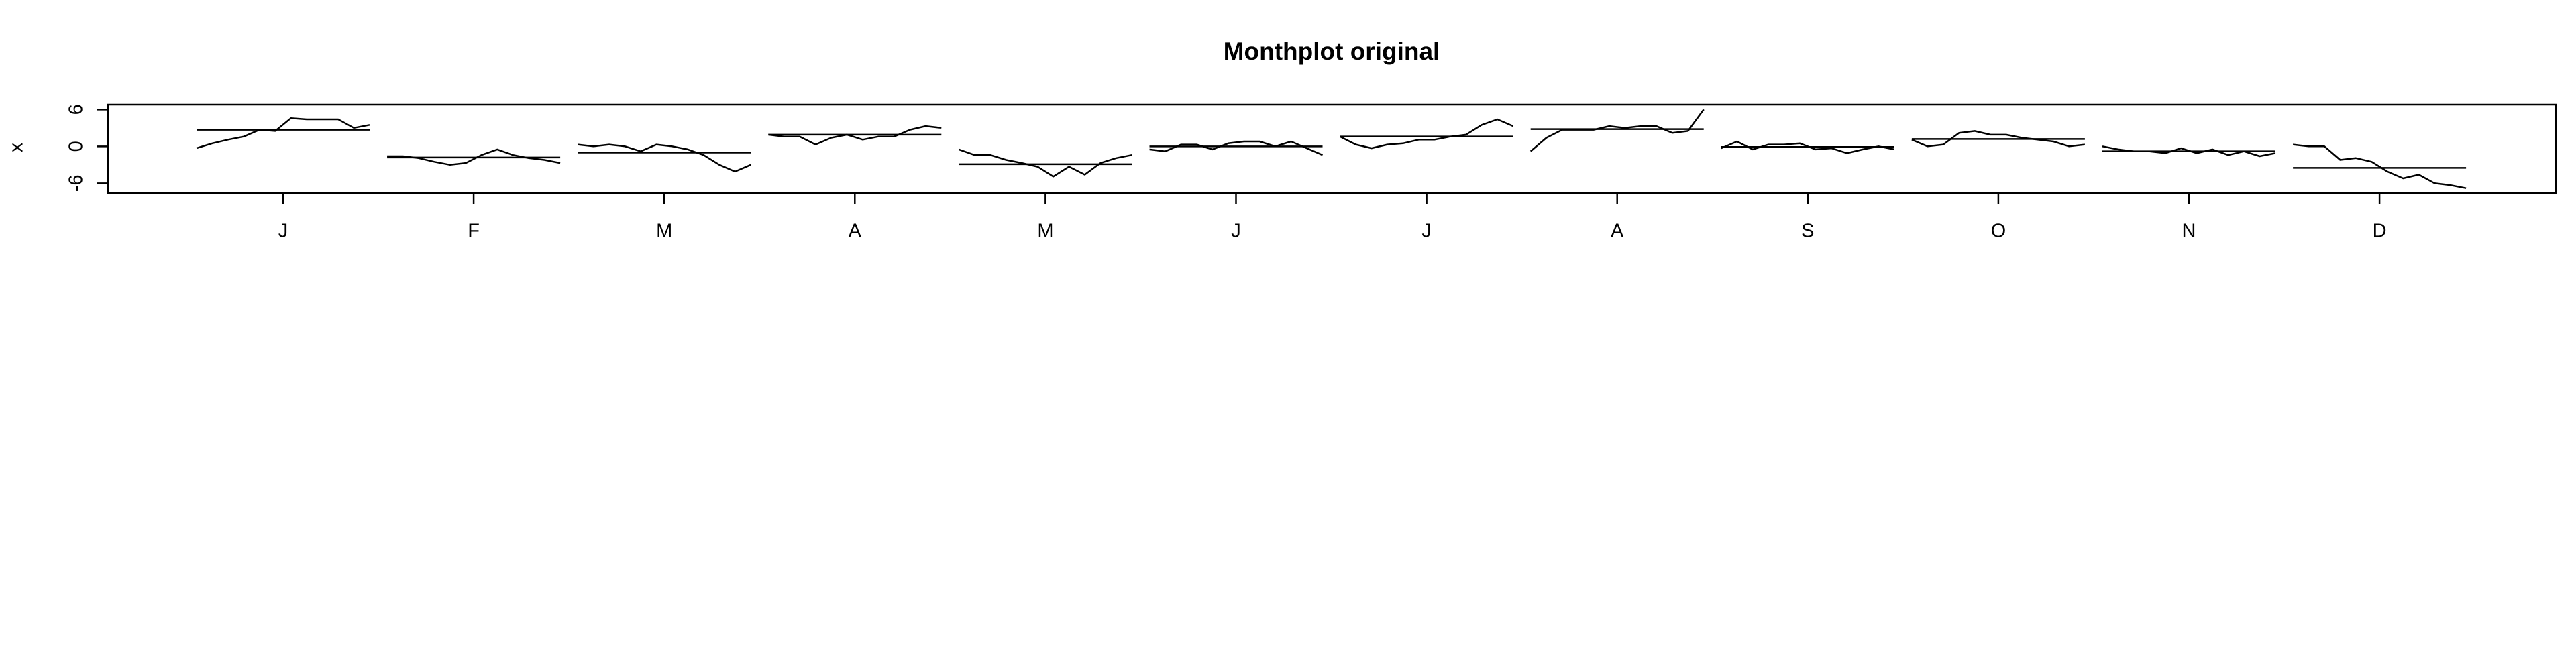  Describe the element at coordinates (1998, 231) in the screenshot. I see `x-tick-label: O` at that location.